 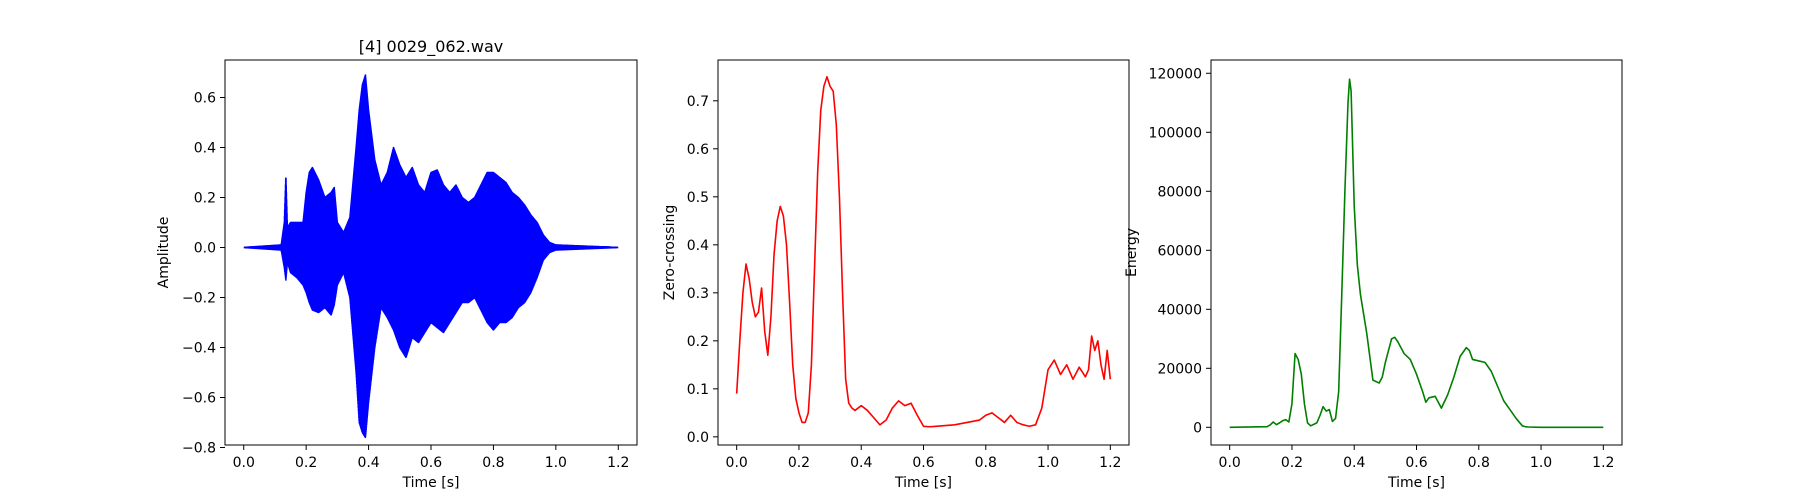 What do you see at coordinates (199, 449) in the screenshot?
I see `y-tick-label: −0.8` at bounding box center [199, 449].